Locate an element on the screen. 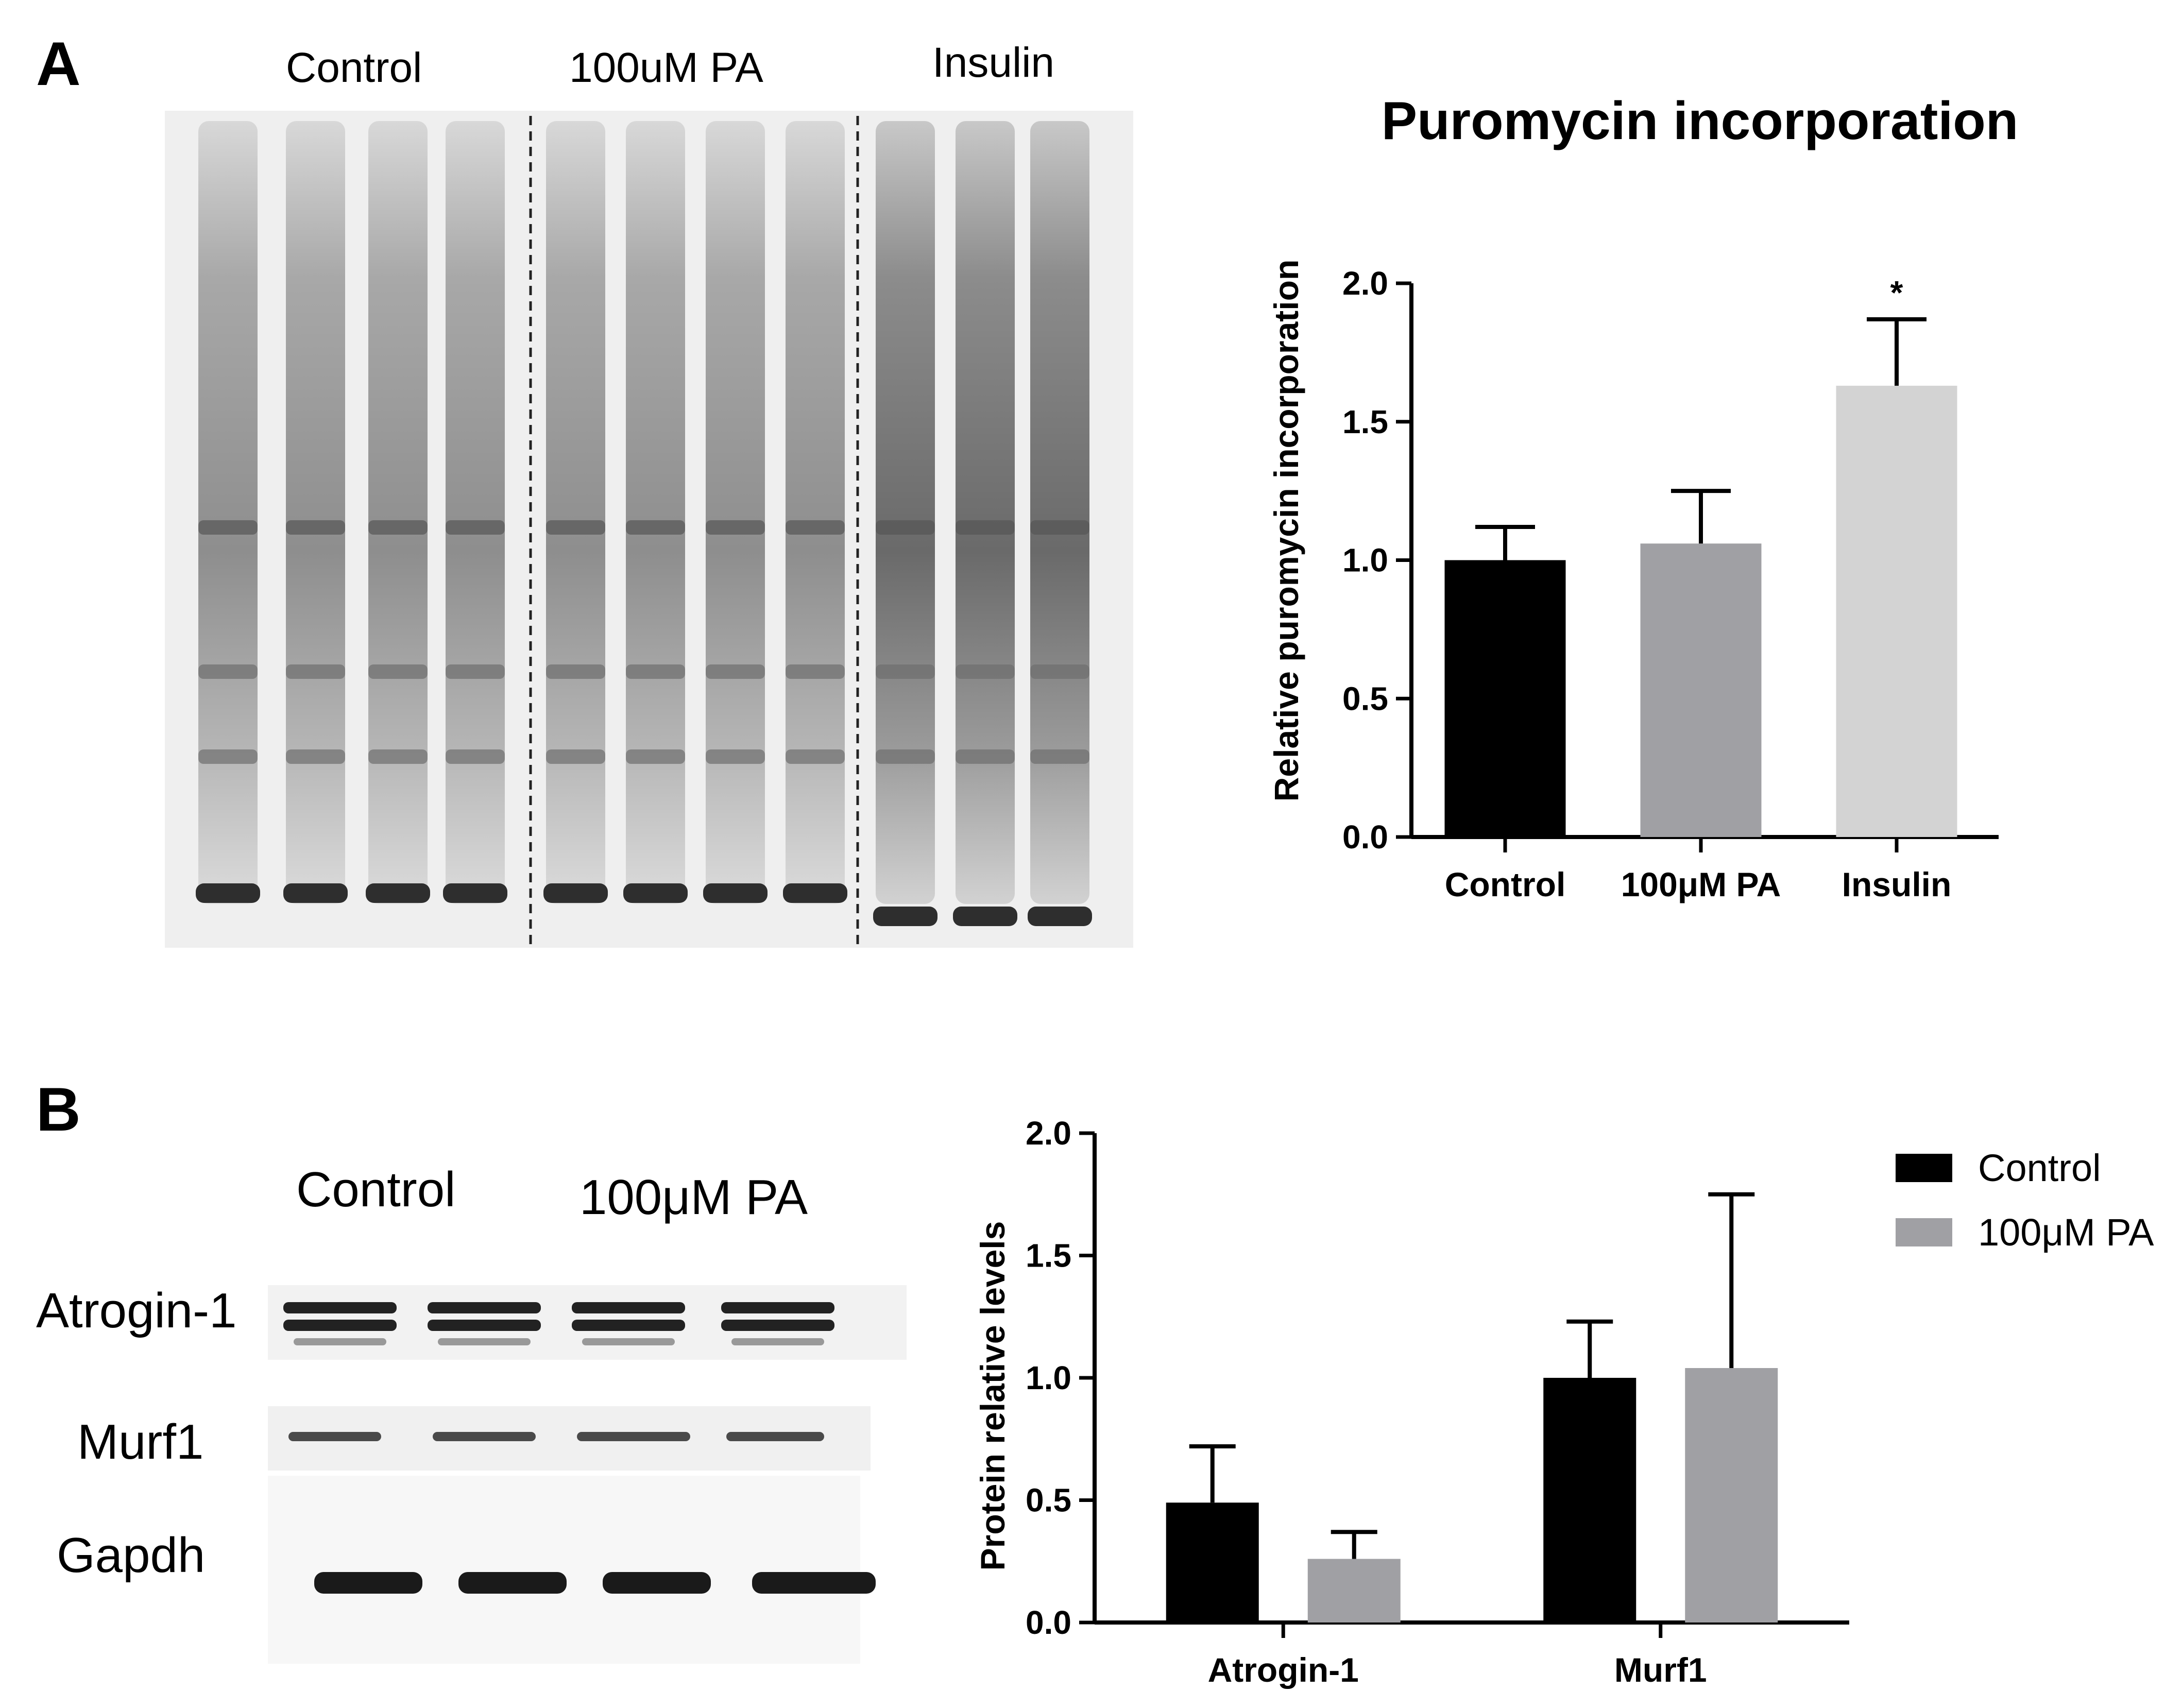 This screenshot has width=2182, height=1708. blot-b-row-murf1: Murf1 is located at coordinates (140, 1442).